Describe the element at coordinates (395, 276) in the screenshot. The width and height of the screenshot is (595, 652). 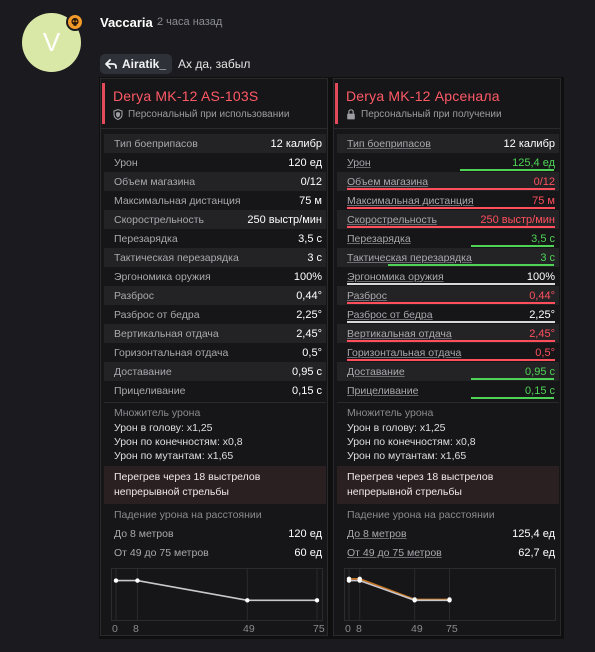
I see `stat-name: Эргономика оружия` at that location.